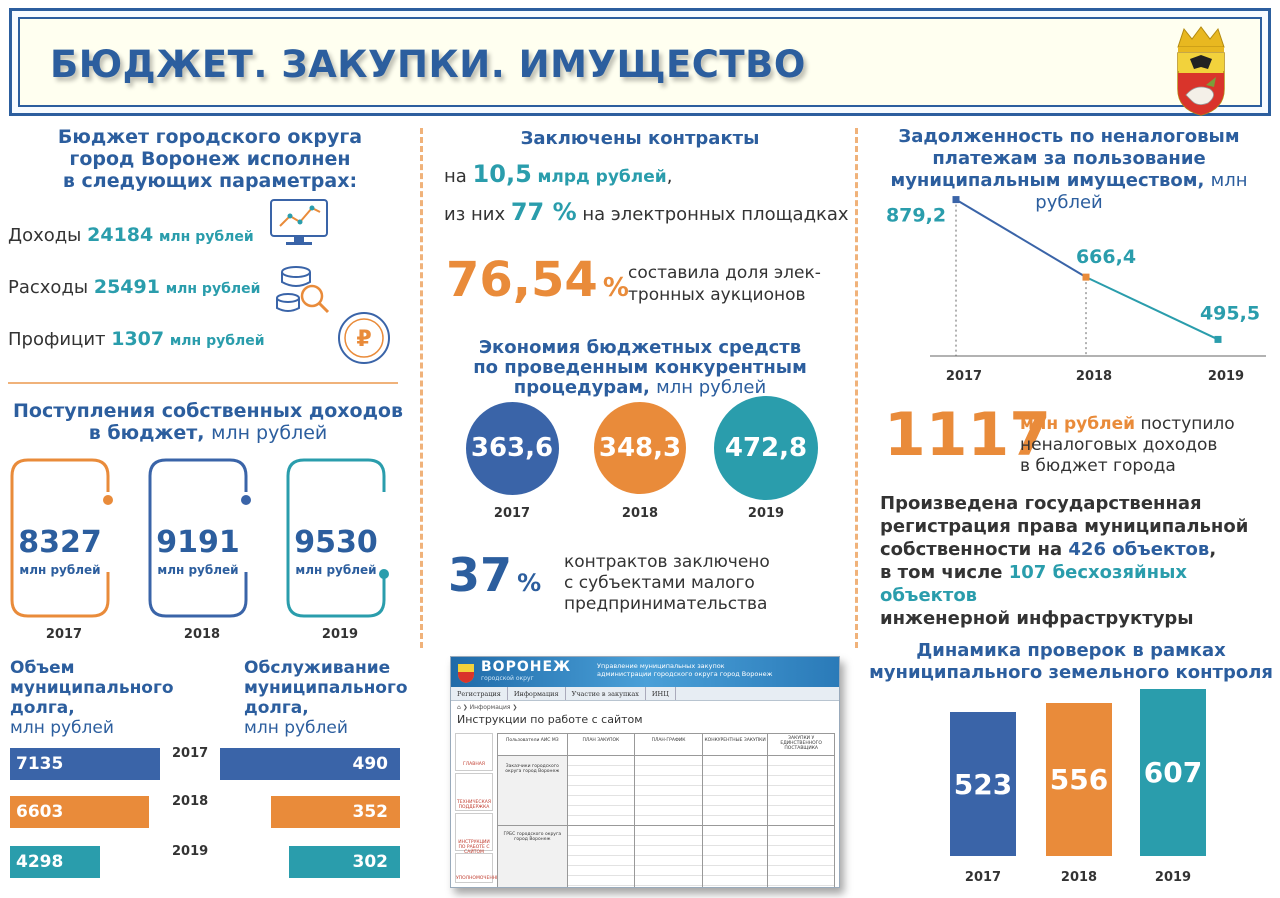  I want to click on debt-chart: 7135 6603 4298 2017 2018 2019 490 352 302, so click(205, 815).